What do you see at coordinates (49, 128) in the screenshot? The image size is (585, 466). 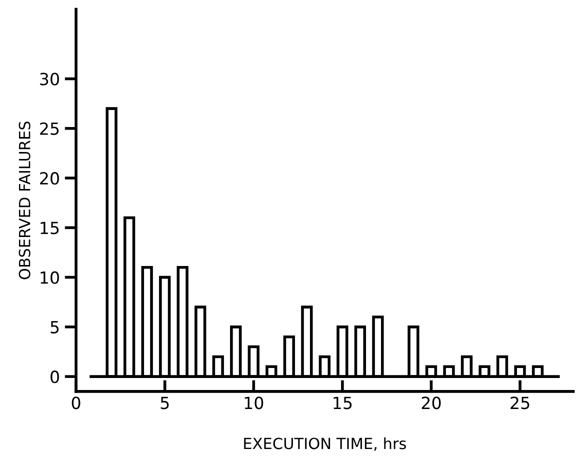 I see `y-tick-label: 25` at bounding box center [49, 128].